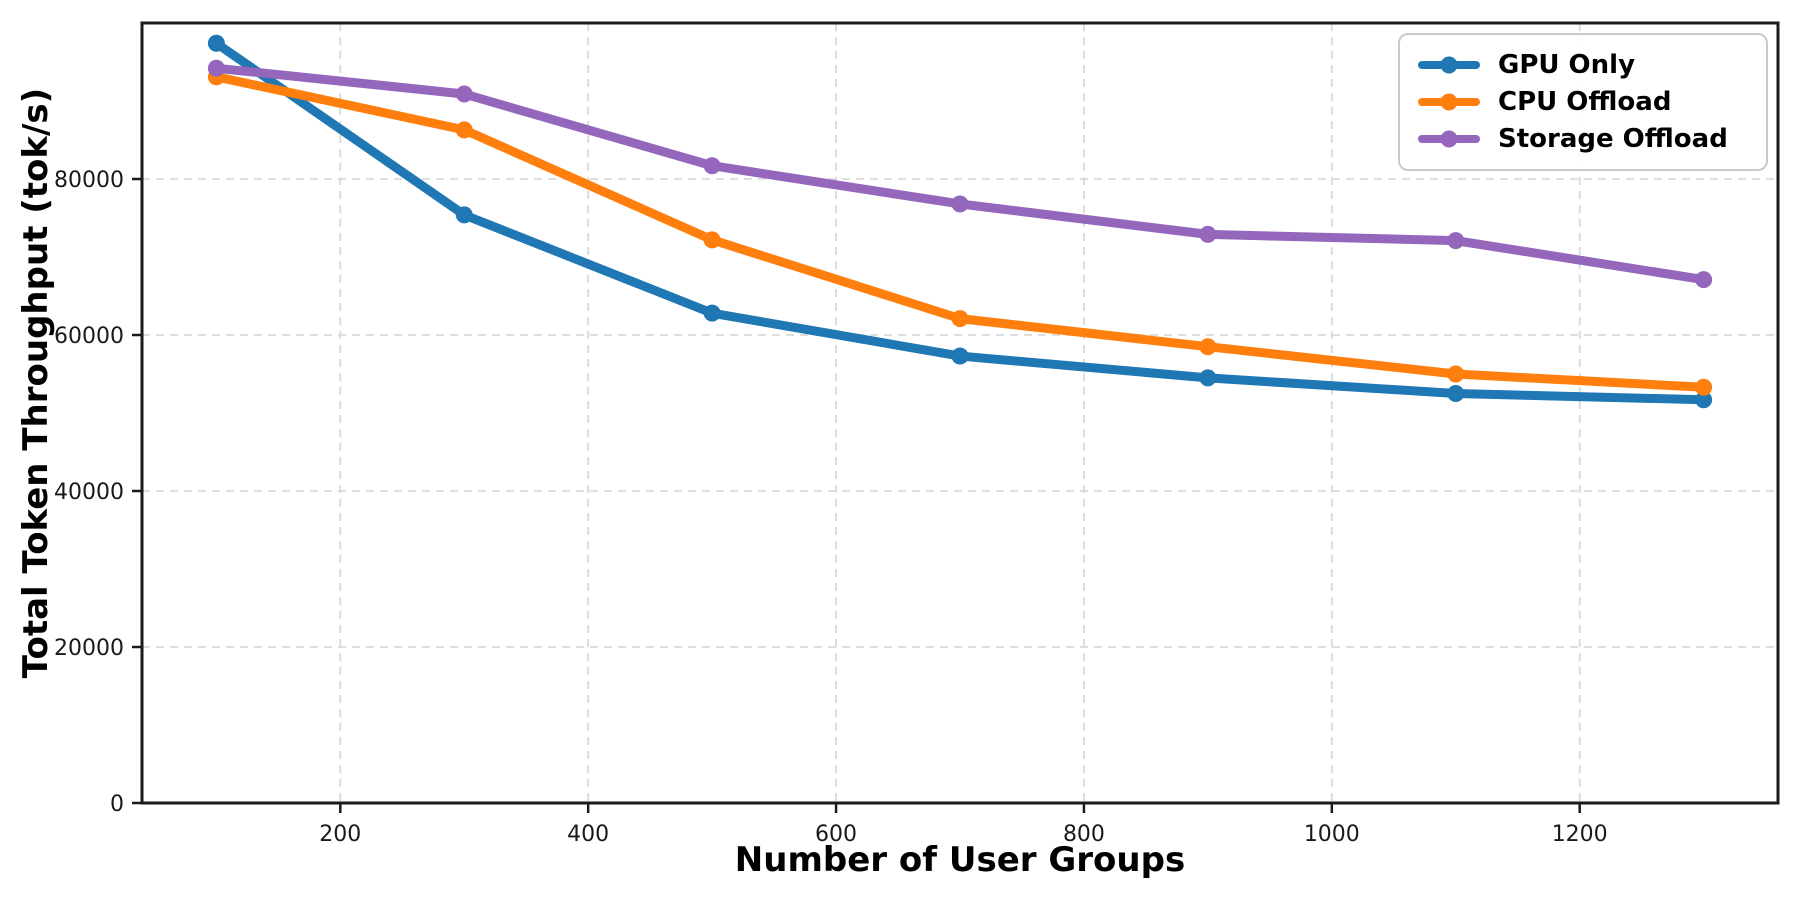 The height and width of the screenshot is (900, 1800). What do you see at coordinates (1613, 139) in the screenshot?
I see `legend-label: Storage Offload` at bounding box center [1613, 139].